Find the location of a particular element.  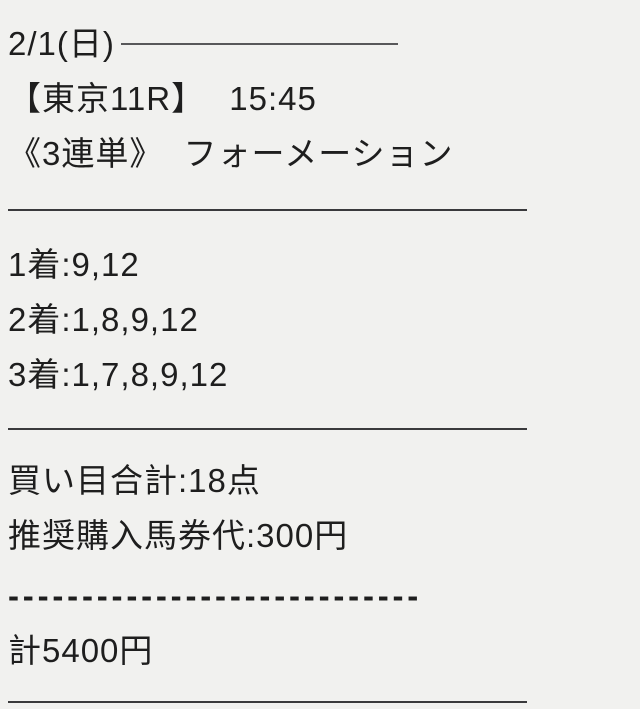

rank-label: 3着 is located at coordinates (35, 374).